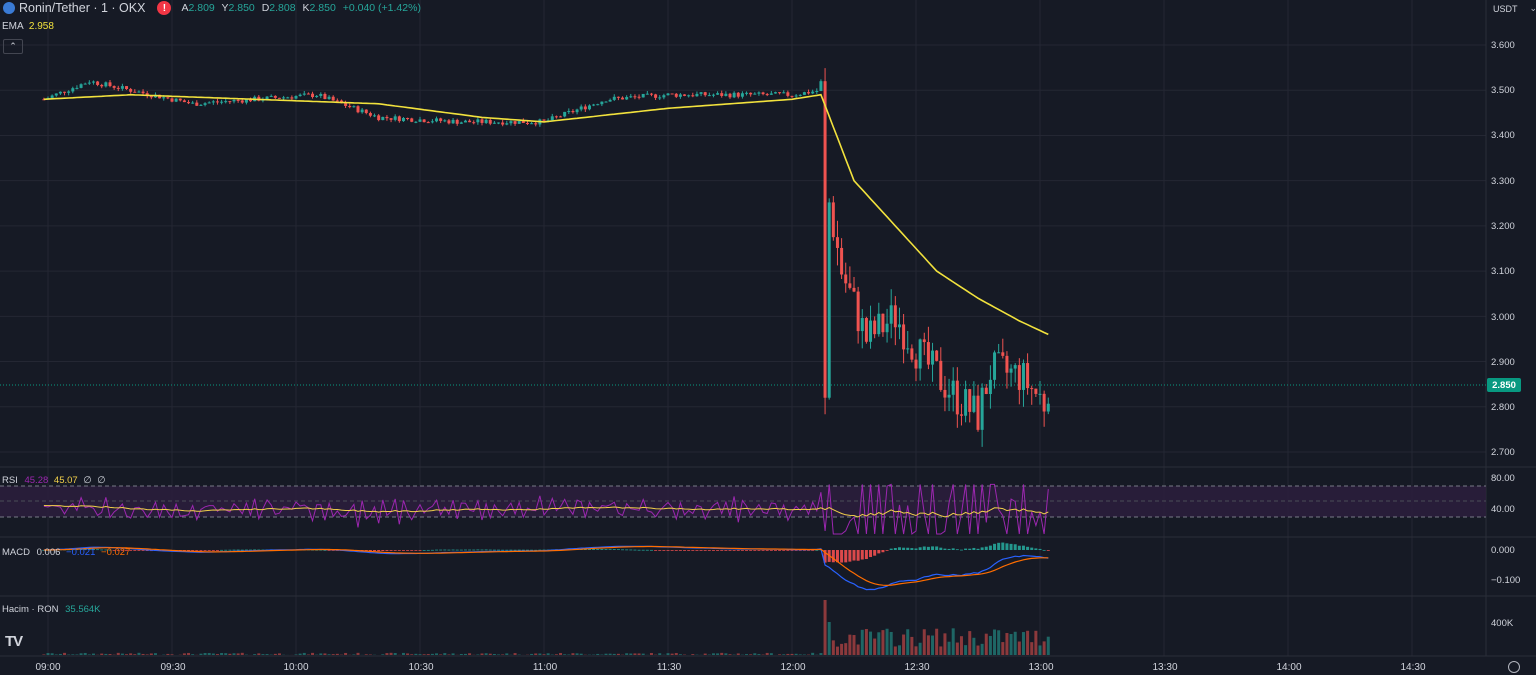 This screenshot has height=675, width=1536. Describe the element at coordinates (66, 552) in the screenshot. I see `macd-legend: MACD 0.006 −0.021 −0.027` at that location.